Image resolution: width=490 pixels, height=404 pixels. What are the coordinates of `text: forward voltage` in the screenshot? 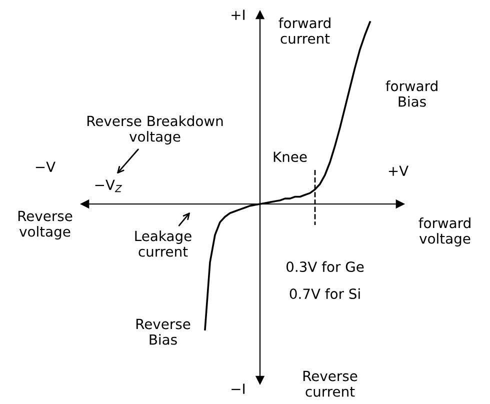 It's located at (444, 232).